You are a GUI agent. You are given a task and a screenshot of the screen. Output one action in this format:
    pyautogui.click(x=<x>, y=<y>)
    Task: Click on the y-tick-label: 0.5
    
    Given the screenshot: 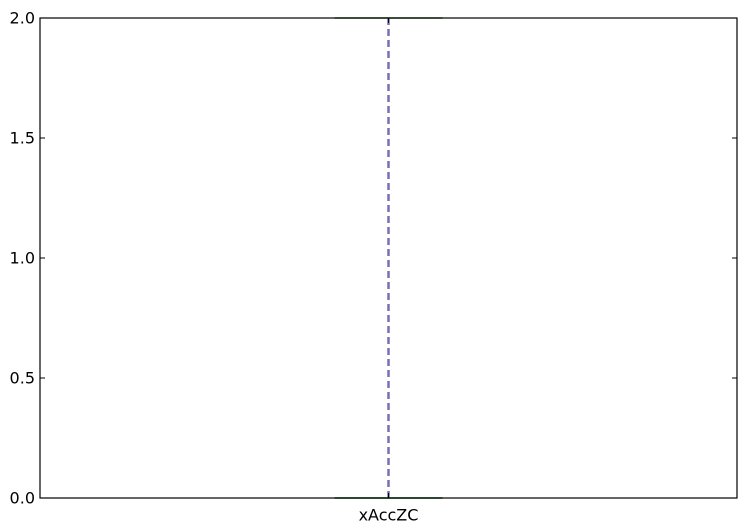 What is the action you would take?
    pyautogui.click(x=22, y=378)
    